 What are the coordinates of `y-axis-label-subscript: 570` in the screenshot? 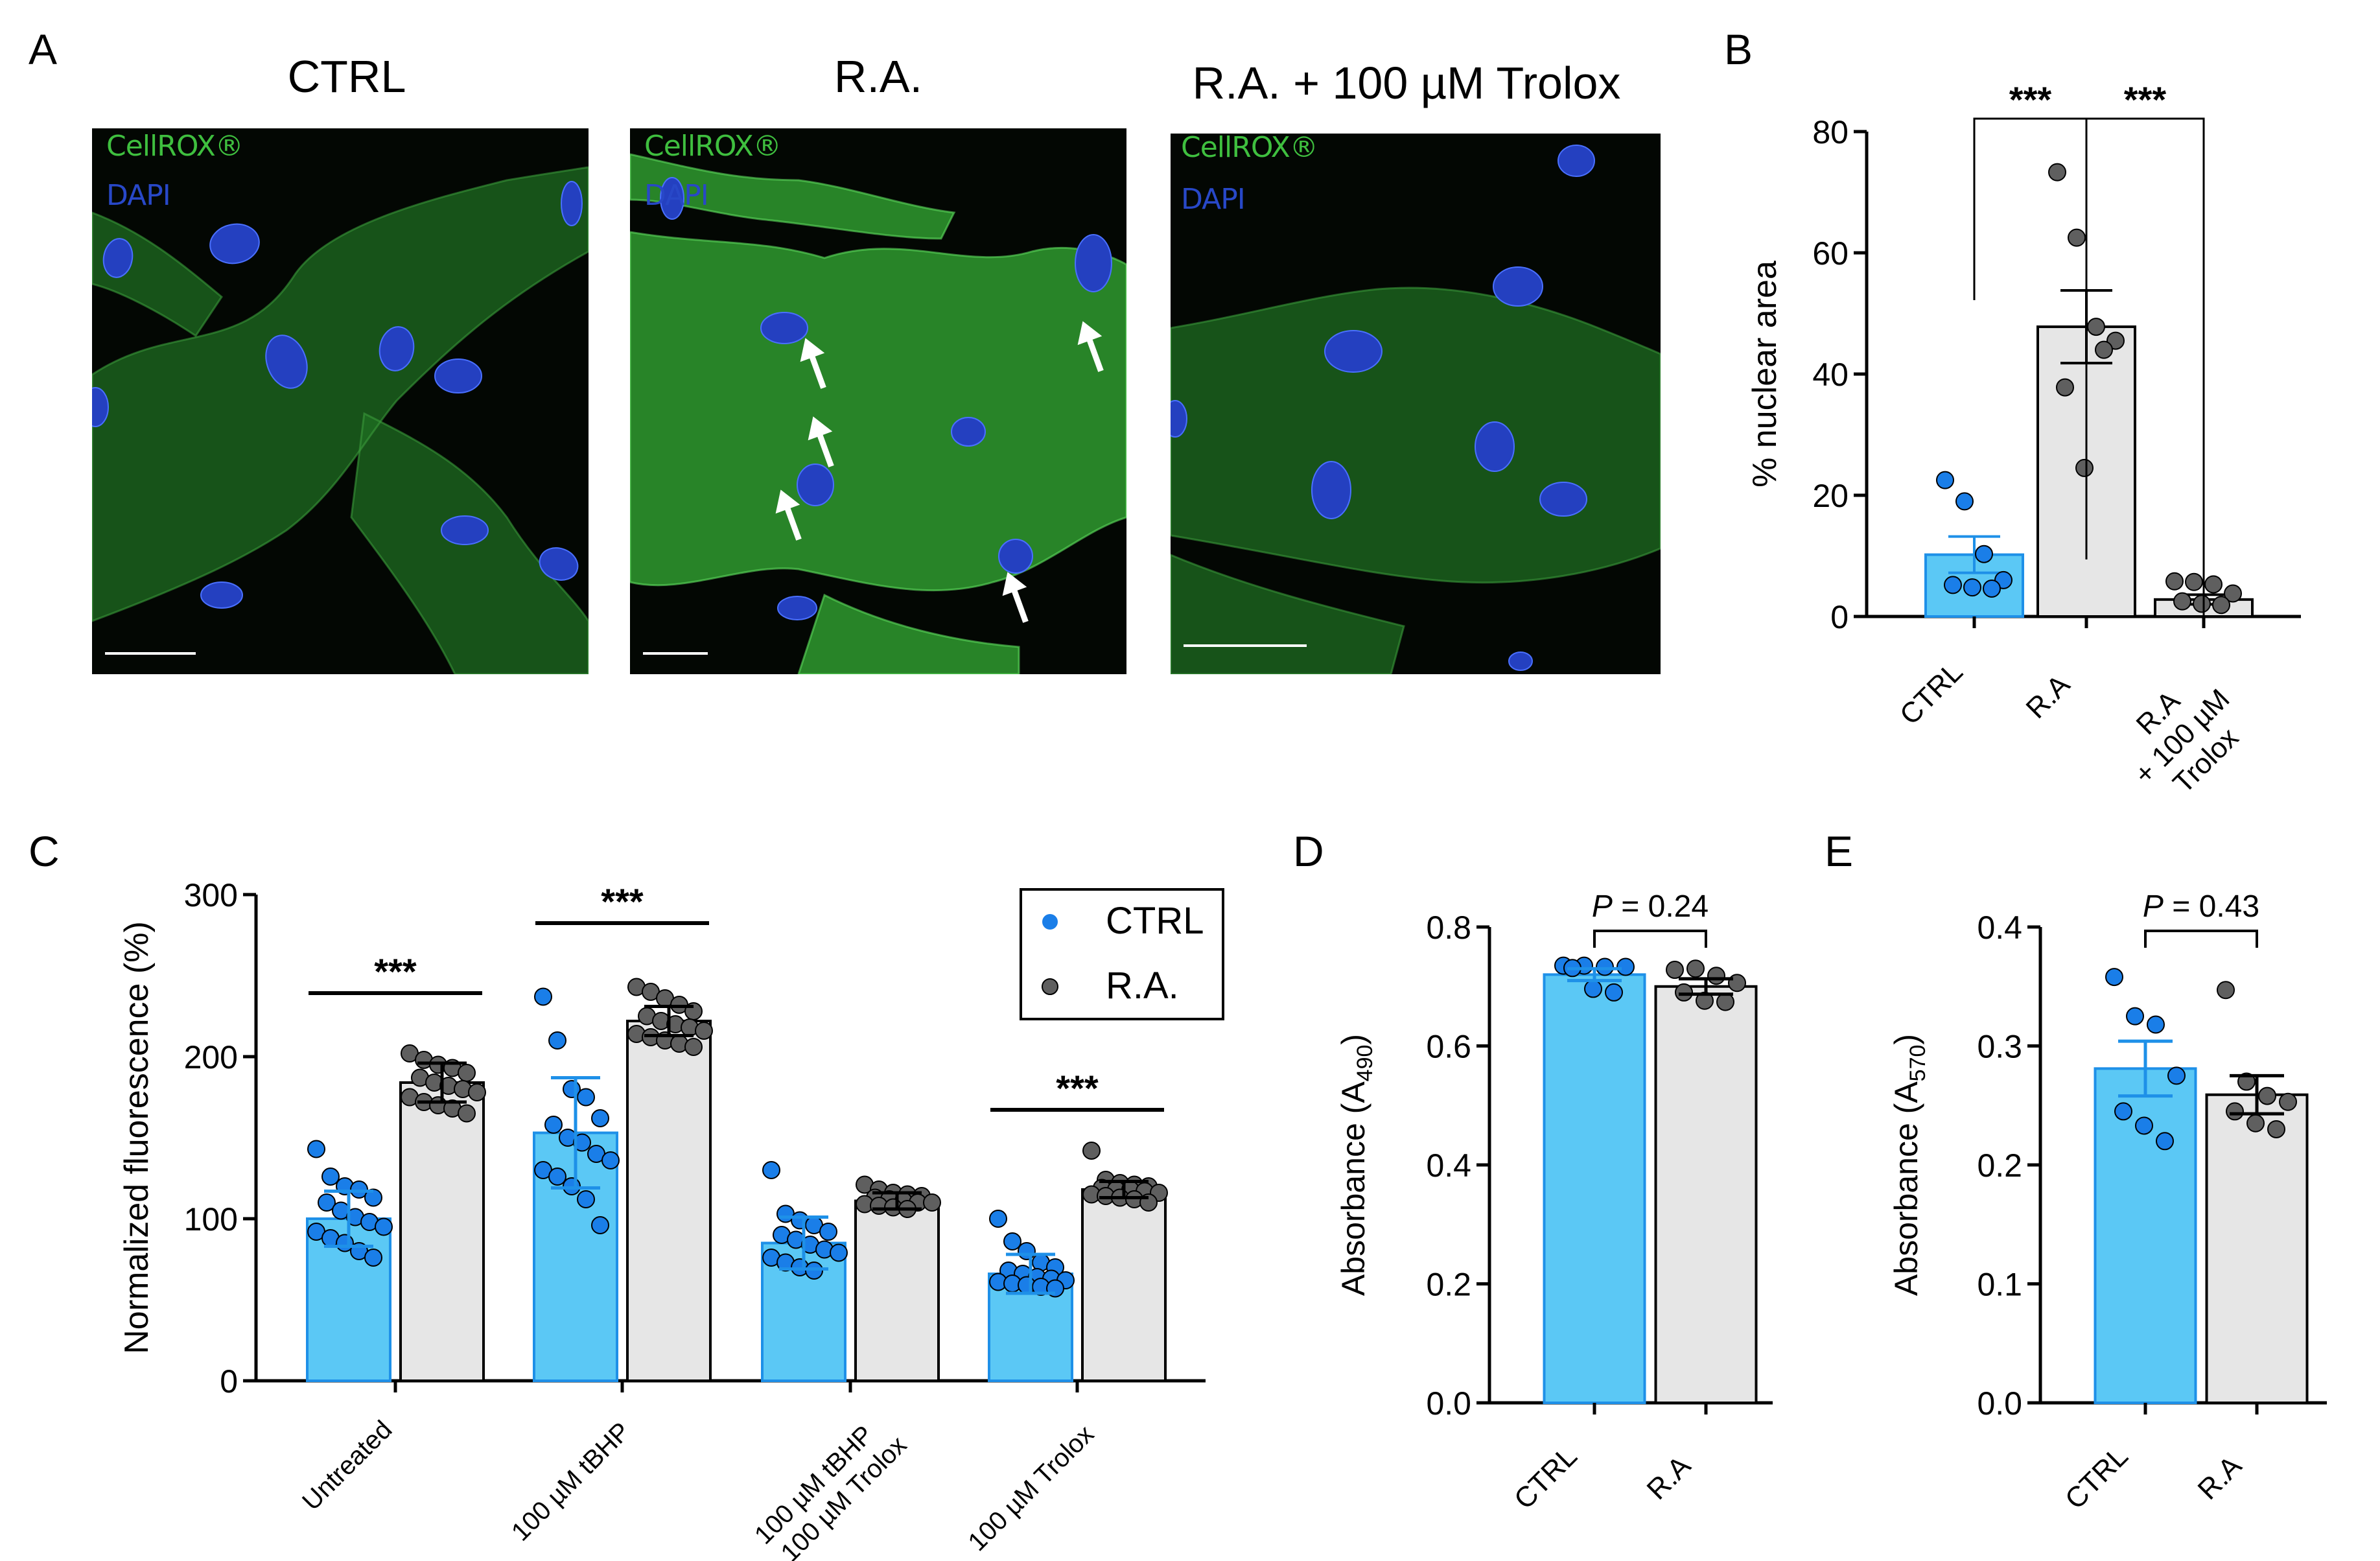 It's located at (1918, 1063).